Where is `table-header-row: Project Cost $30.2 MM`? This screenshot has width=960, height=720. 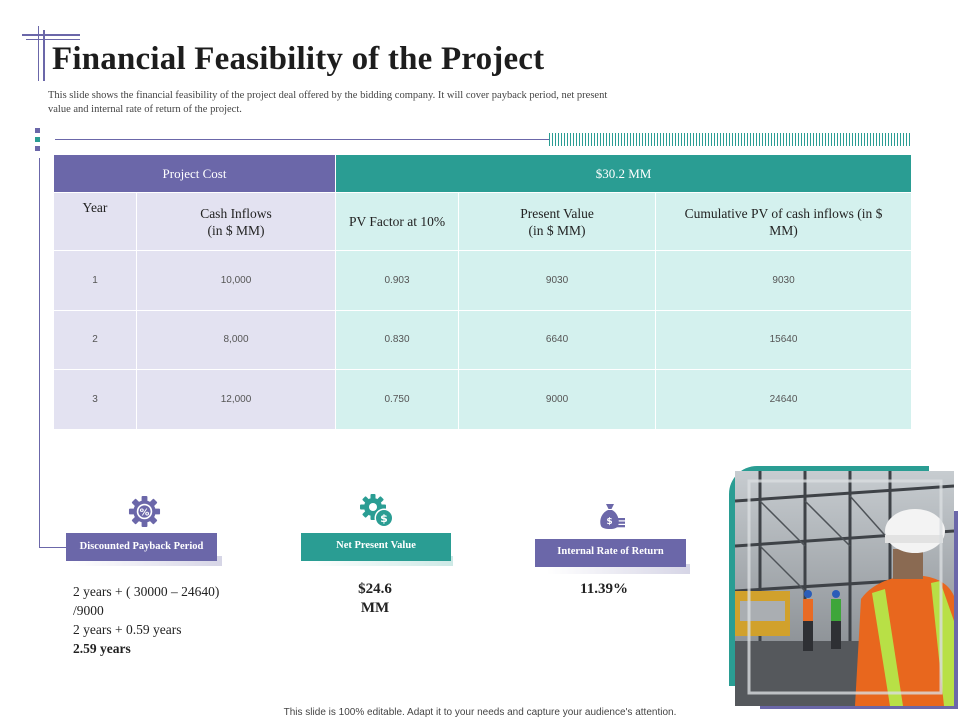 table-header-row: Project Cost $30.2 MM is located at coordinates (482, 173).